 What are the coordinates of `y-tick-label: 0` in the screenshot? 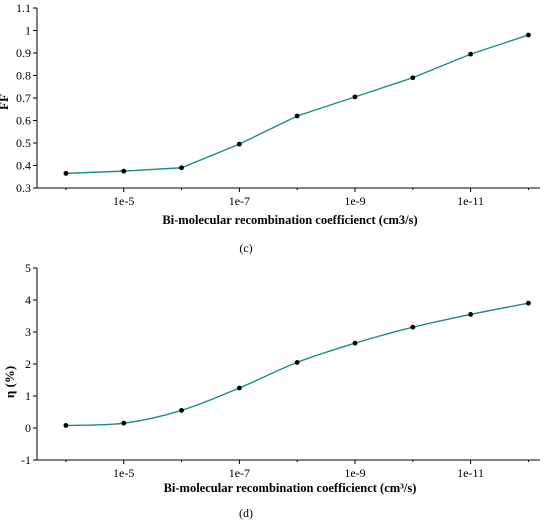 It's located at (28, 428).